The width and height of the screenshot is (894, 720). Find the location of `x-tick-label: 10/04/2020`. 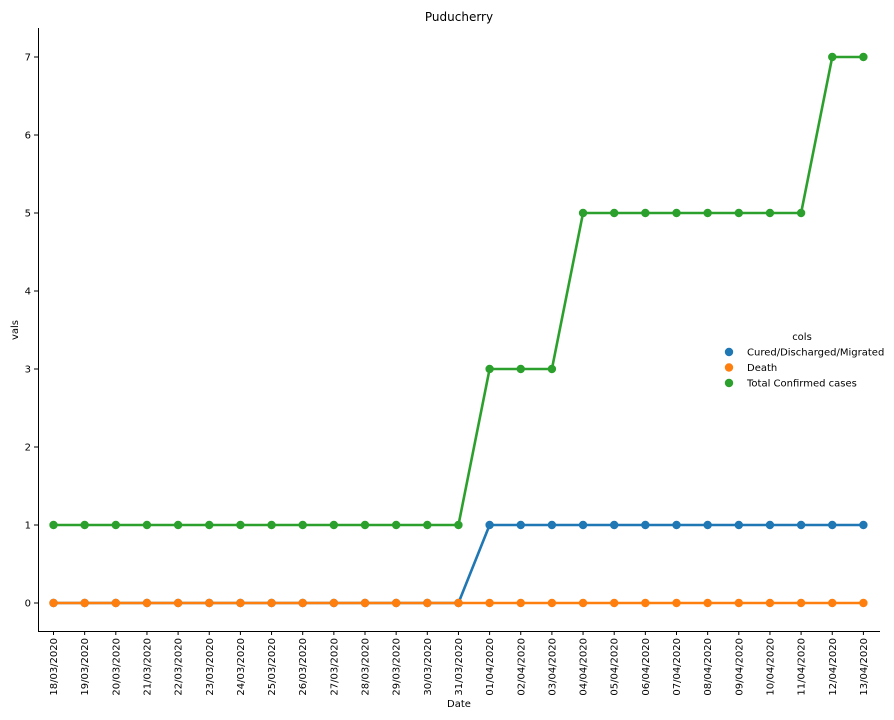

x-tick-label: 10/04/2020 is located at coordinates (770, 667).